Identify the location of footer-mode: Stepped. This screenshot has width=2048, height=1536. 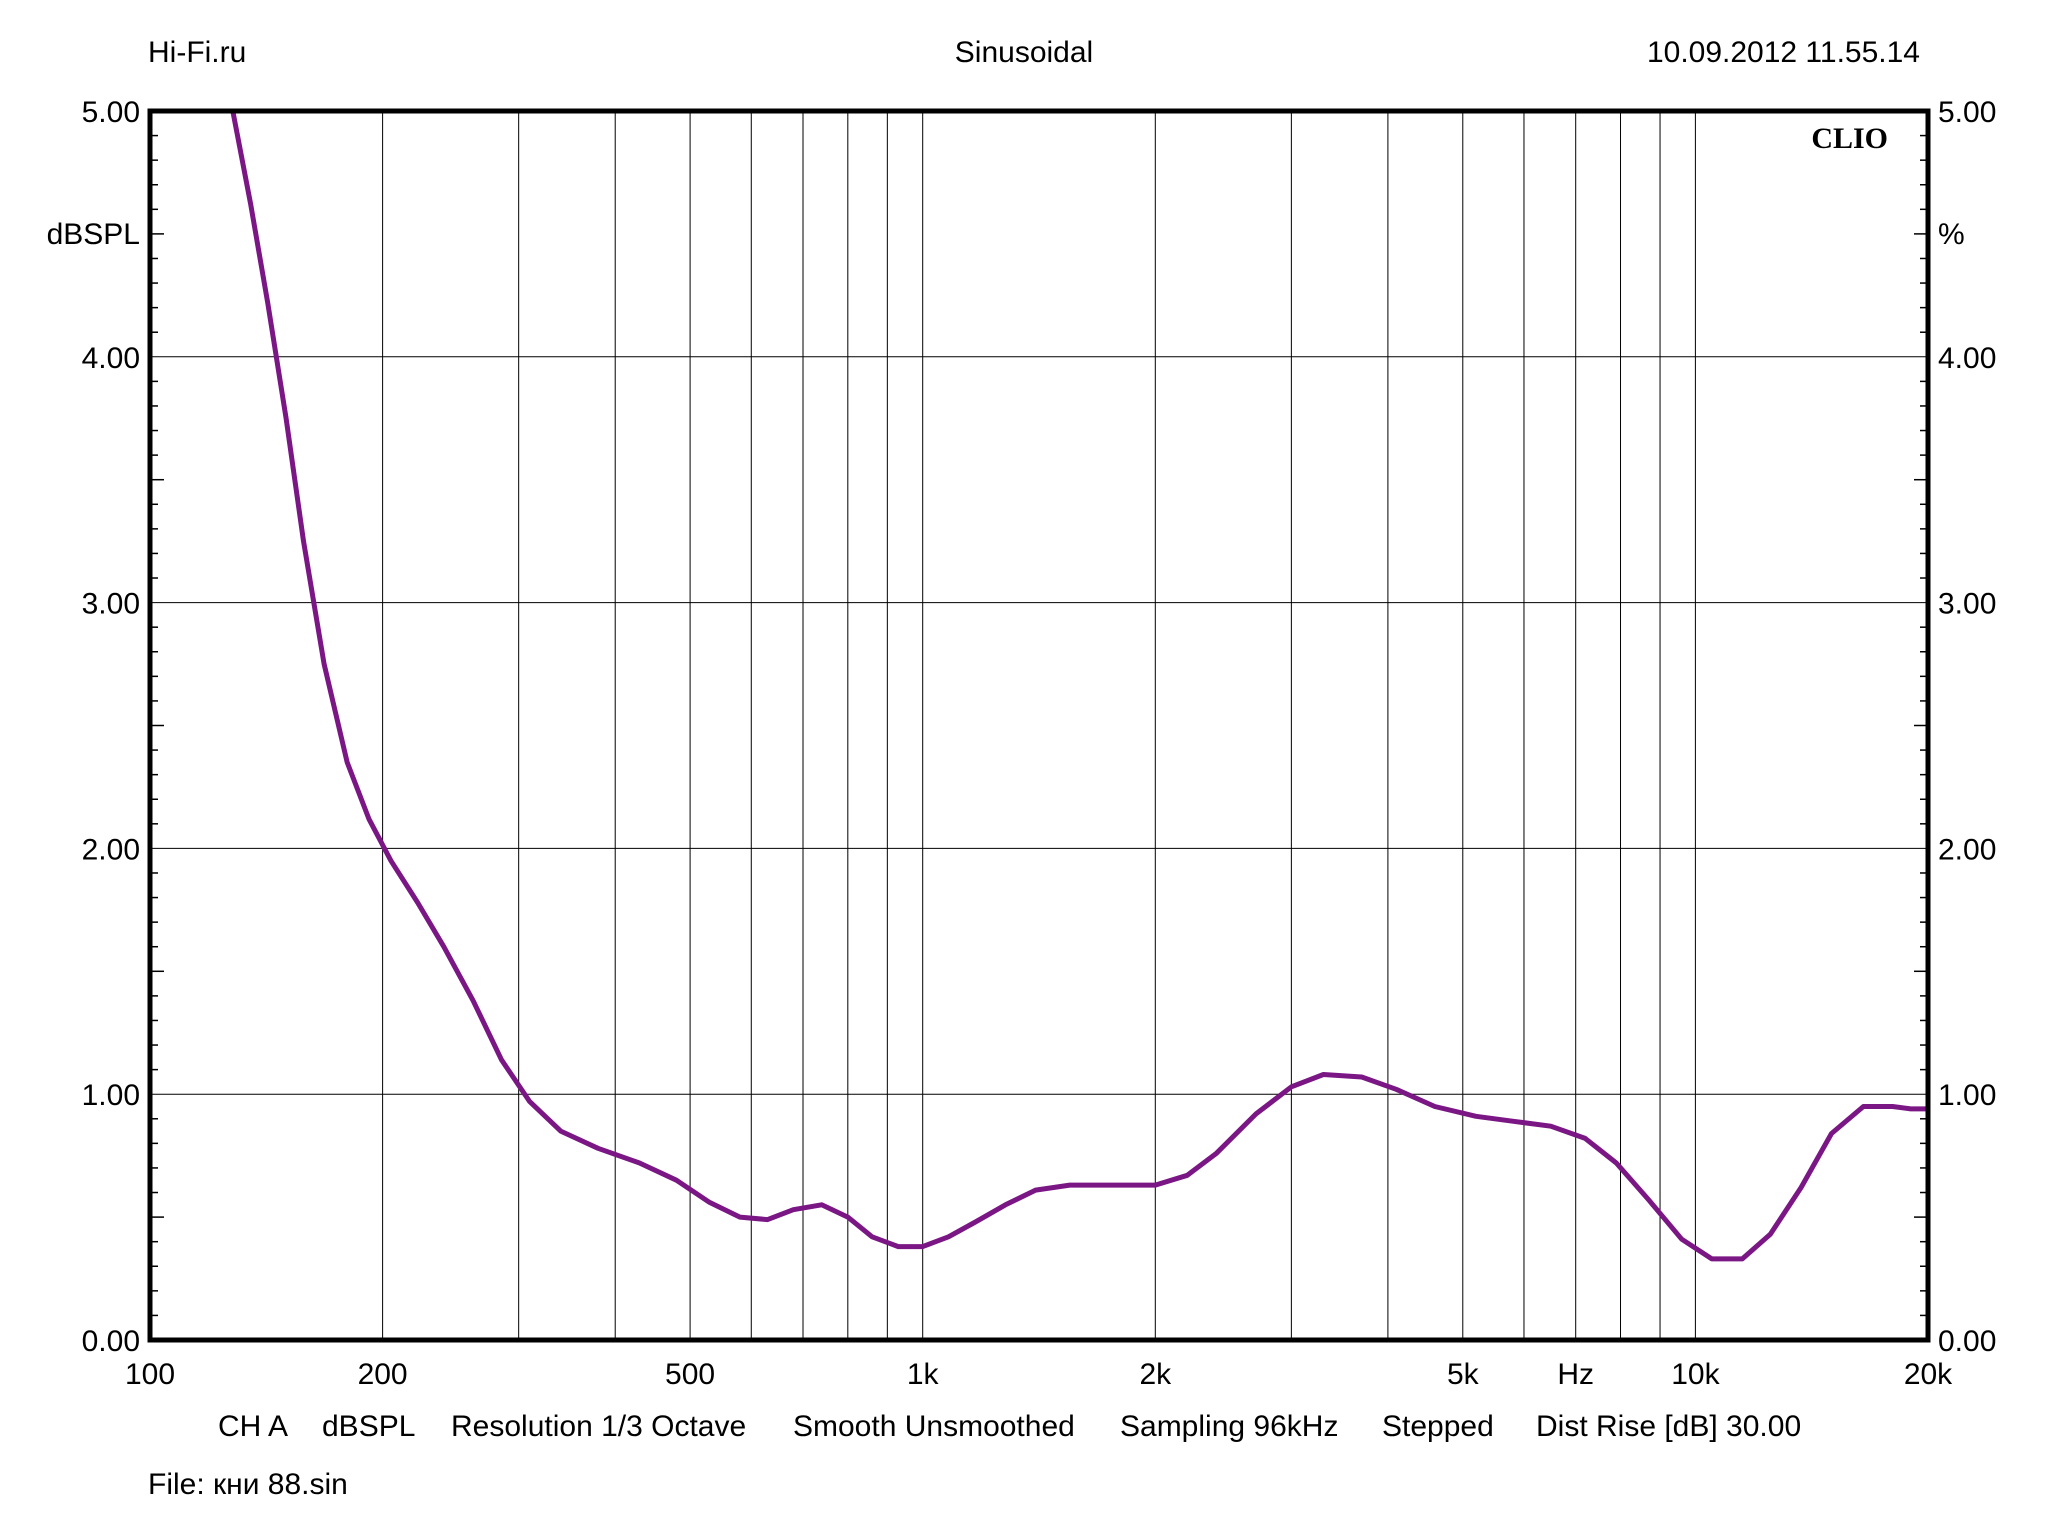
(1438, 1426).